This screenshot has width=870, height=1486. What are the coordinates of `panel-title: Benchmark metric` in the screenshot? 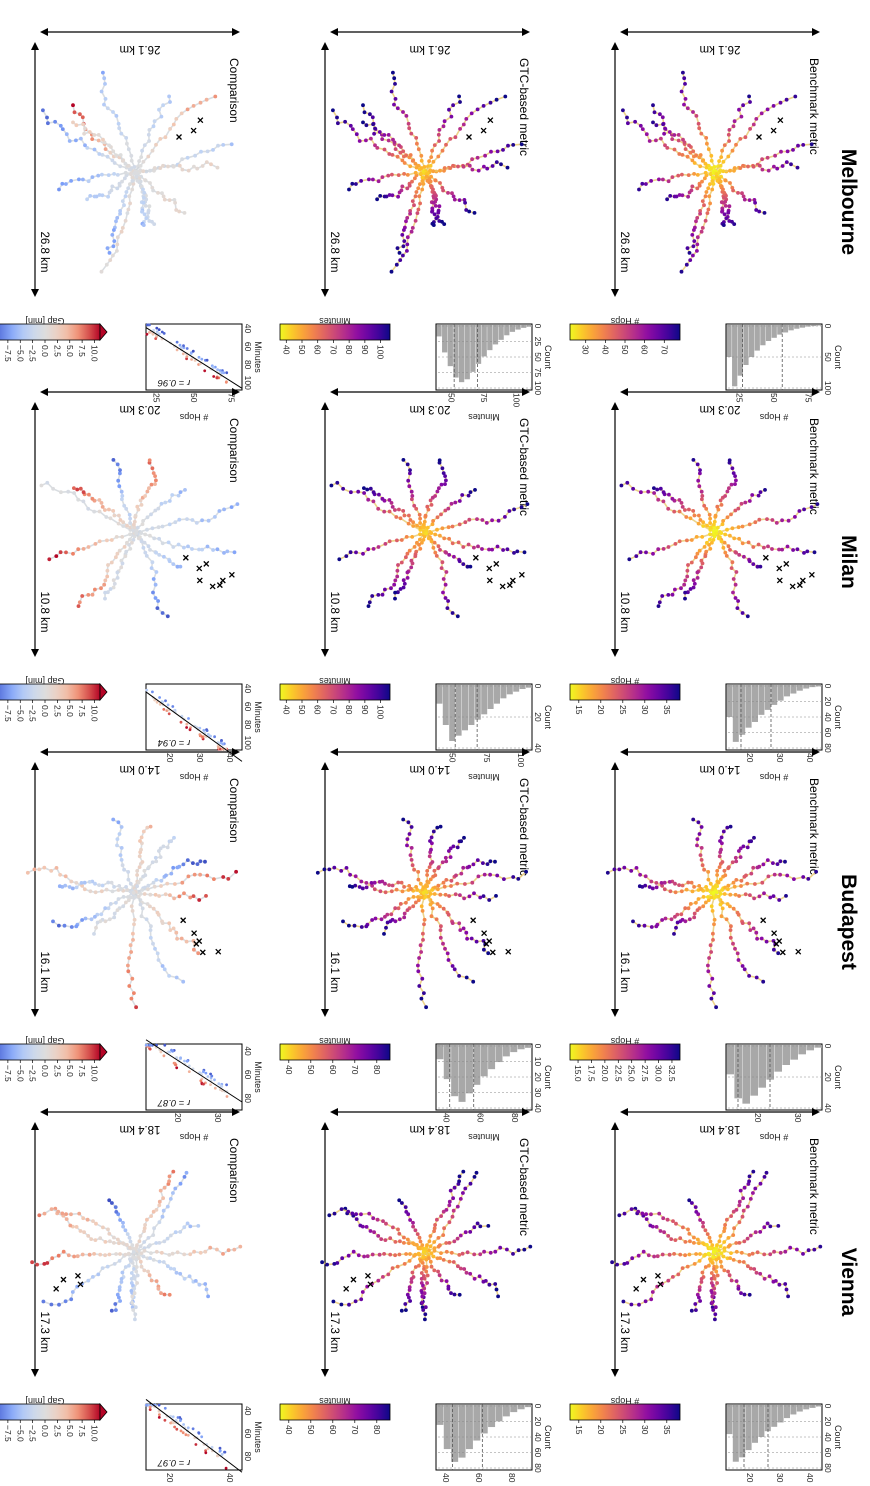 It's located at (814, 826).